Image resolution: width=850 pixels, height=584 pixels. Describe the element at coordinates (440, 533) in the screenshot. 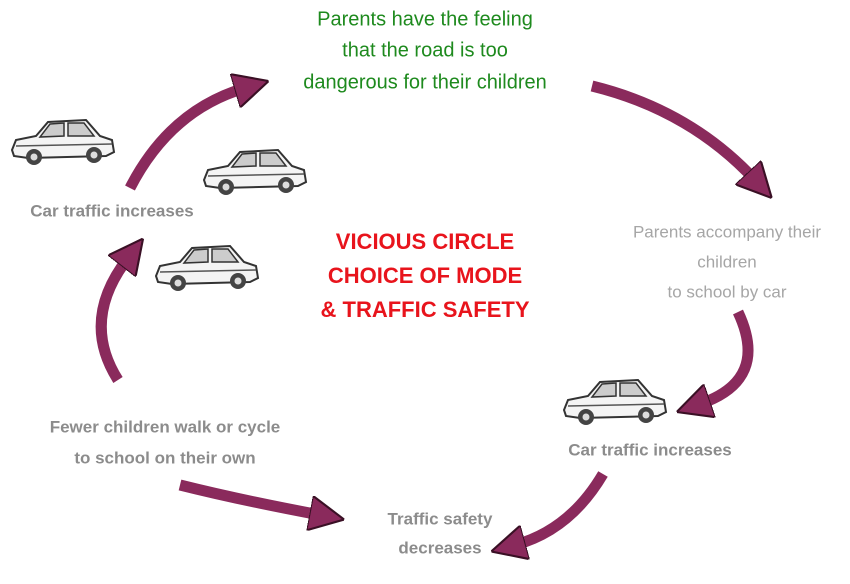

I see `node: Traffic safety decreases` at that location.